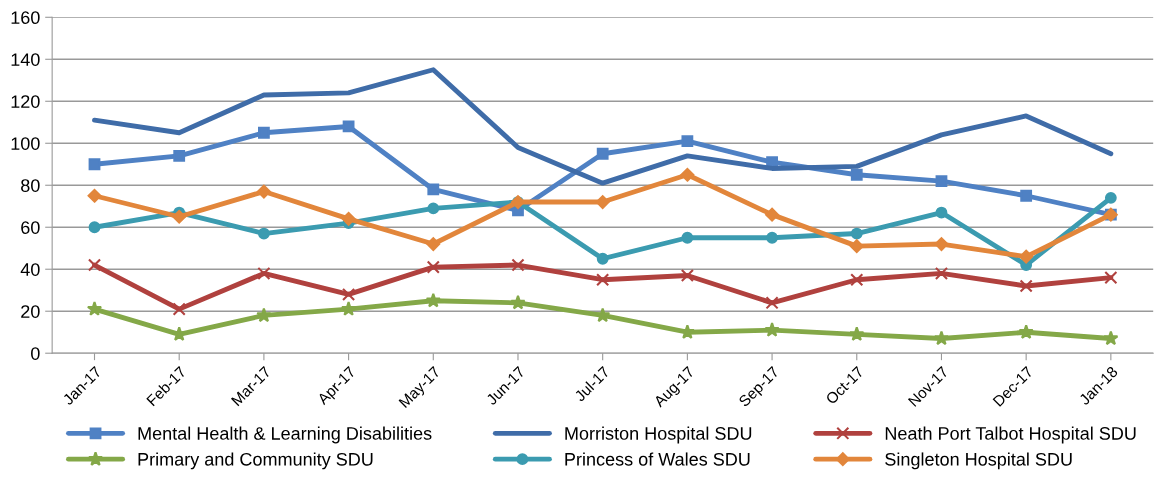 Image resolution: width=1159 pixels, height=494 pixels. Describe the element at coordinates (255, 461) in the screenshot. I see `legend-label: Primary and Community SDU` at that location.